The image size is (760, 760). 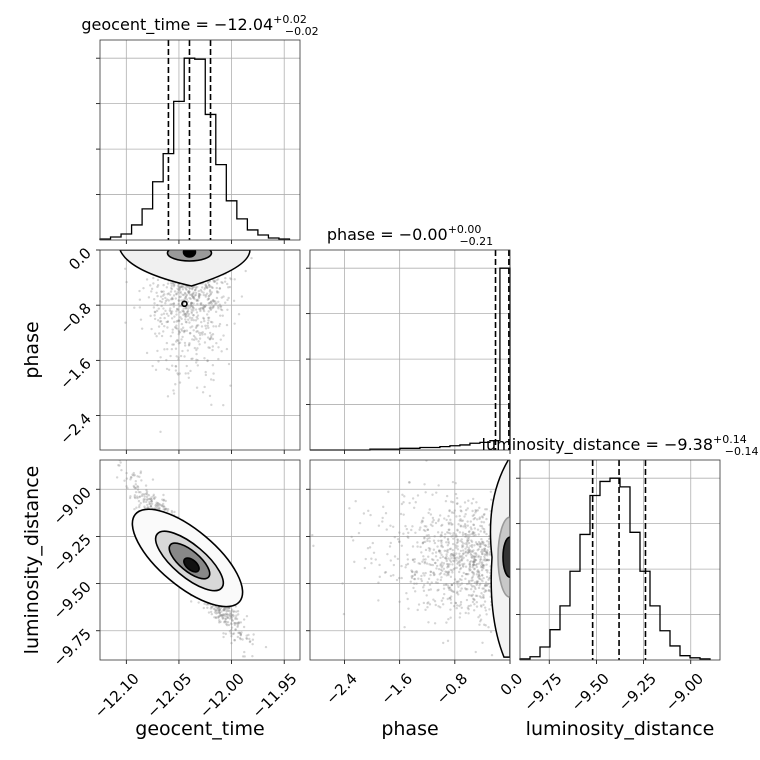 I want to click on y-tick-label: −9.75, so click(x=72, y=647).